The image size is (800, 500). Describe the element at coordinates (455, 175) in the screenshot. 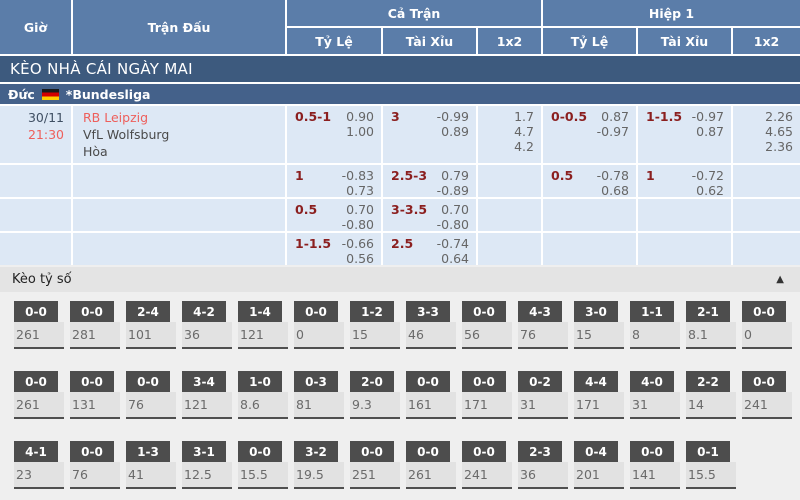

I see `odds-value: 0.79` at that location.